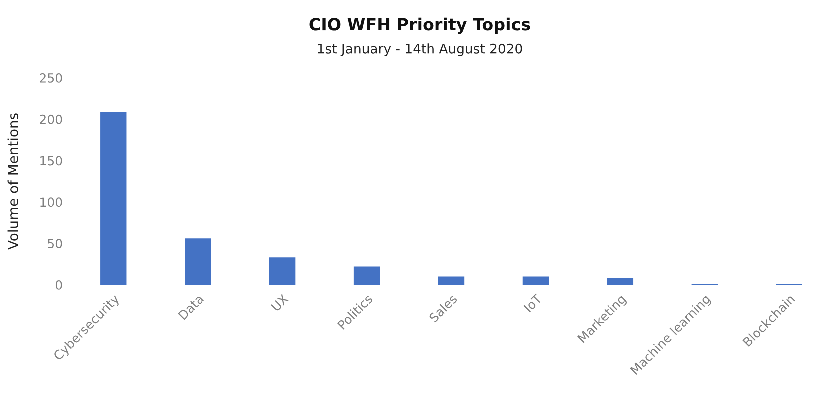  I want to click on y-tick-label: 100, so click(51, 203).